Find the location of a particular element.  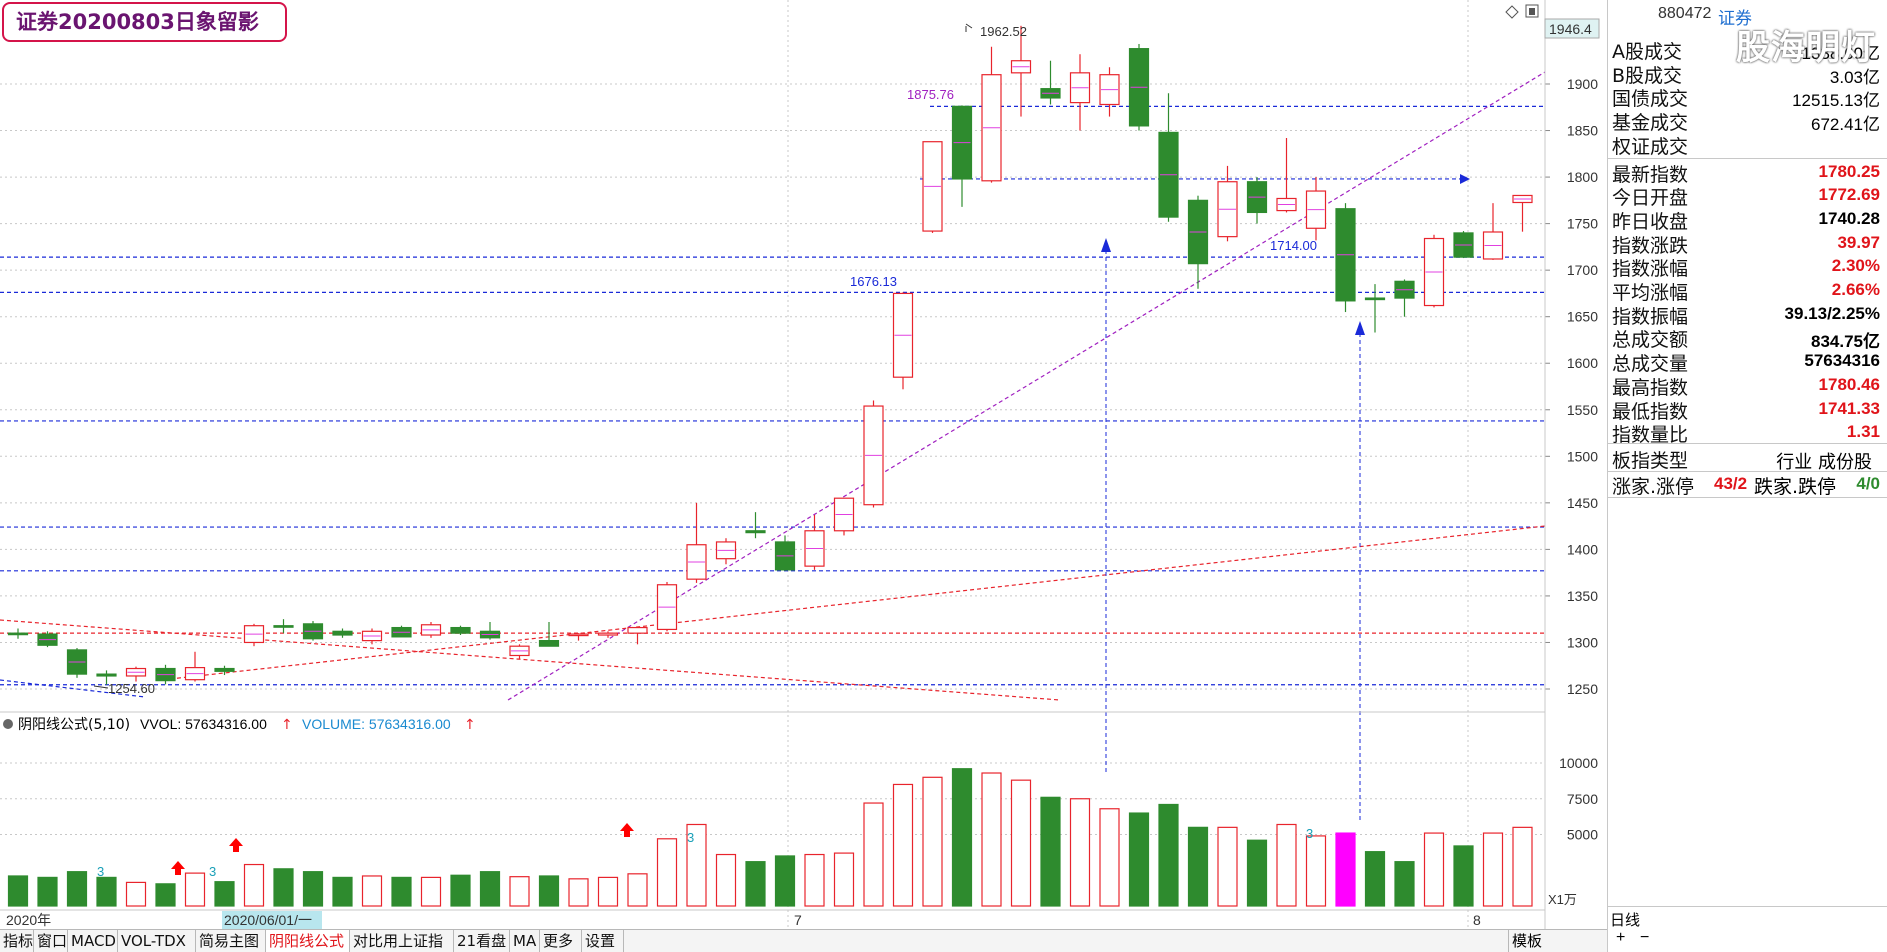

quote-value: 1338.60亿 is located at coordinates (1840, 53).